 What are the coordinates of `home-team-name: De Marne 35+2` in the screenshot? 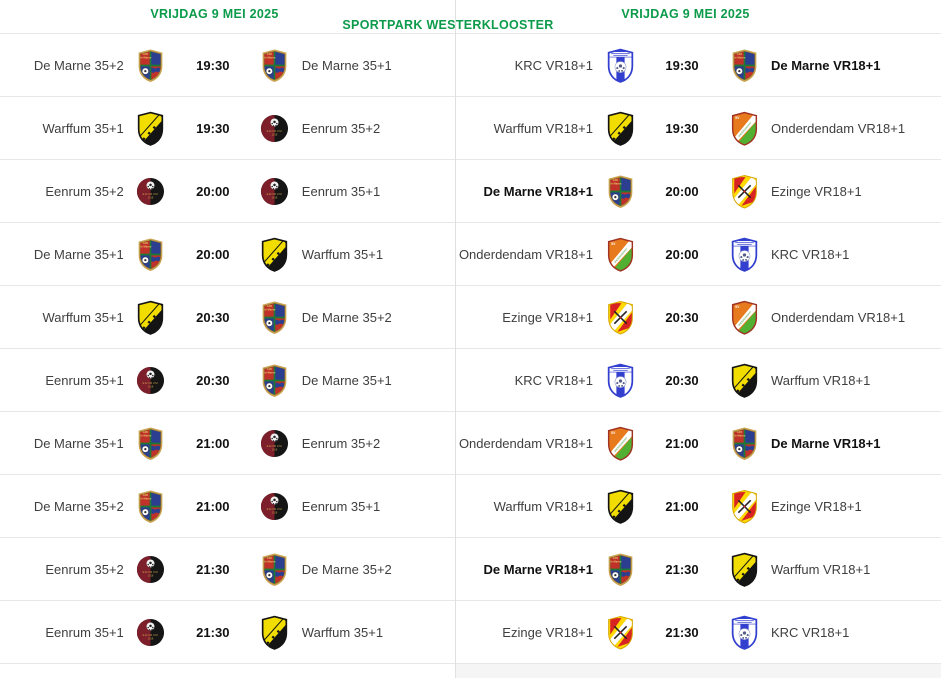 It's located at (78, 506).